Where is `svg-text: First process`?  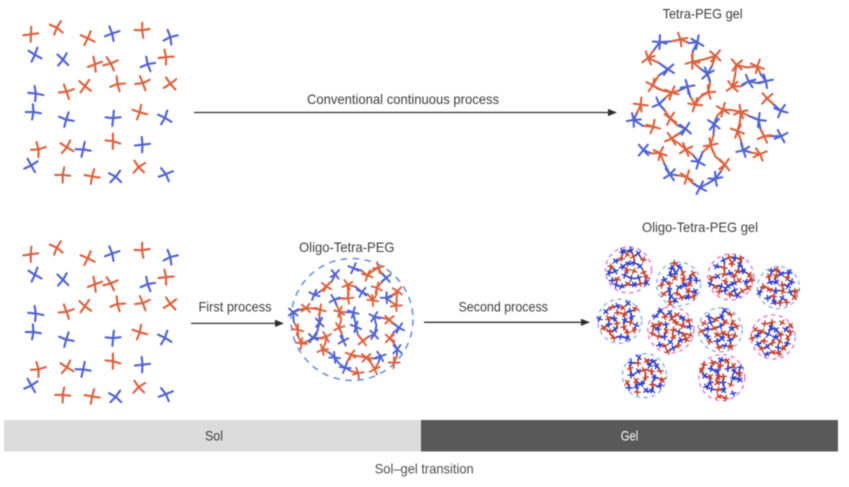
svg-text: First process is located at coordinates (235, 307).